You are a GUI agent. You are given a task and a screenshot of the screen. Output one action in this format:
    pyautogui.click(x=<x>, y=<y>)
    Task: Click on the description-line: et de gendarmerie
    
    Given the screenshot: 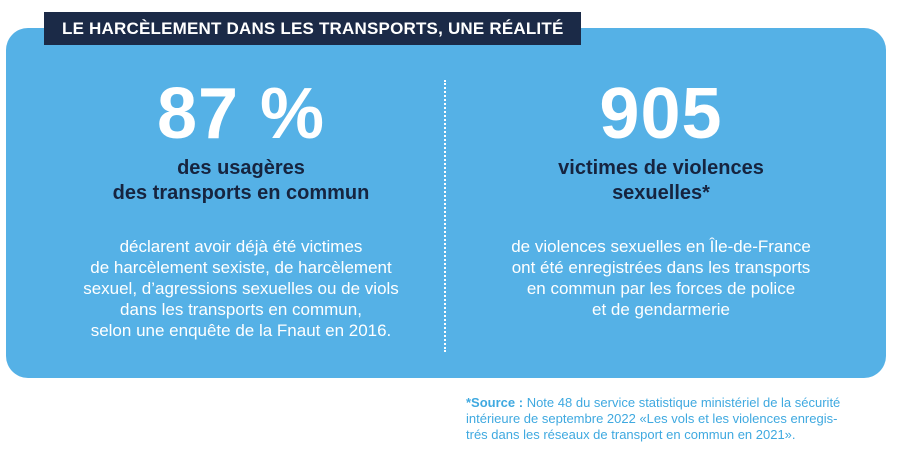 What is the action you would take?
    pyautogui.click(x=661, y=309)
    